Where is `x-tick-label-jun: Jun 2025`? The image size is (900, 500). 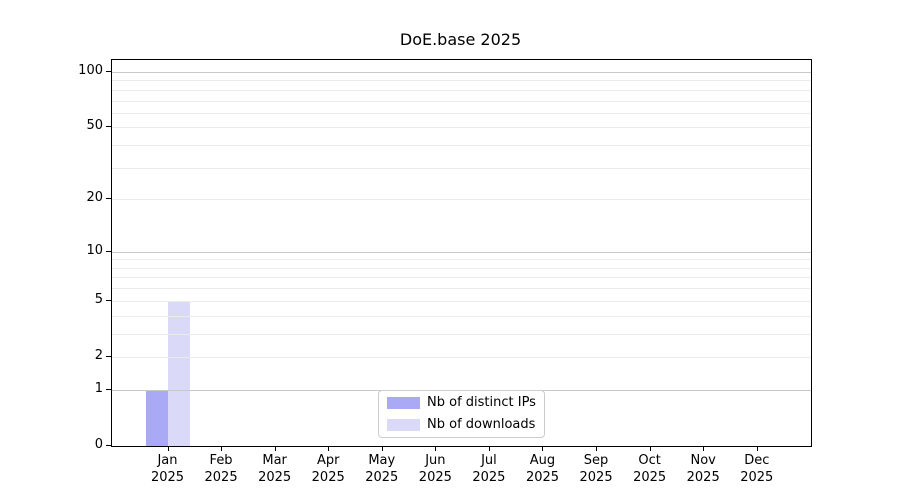
x-tick-label-jun: Jun 2025 is located at coordinates (435, 469).